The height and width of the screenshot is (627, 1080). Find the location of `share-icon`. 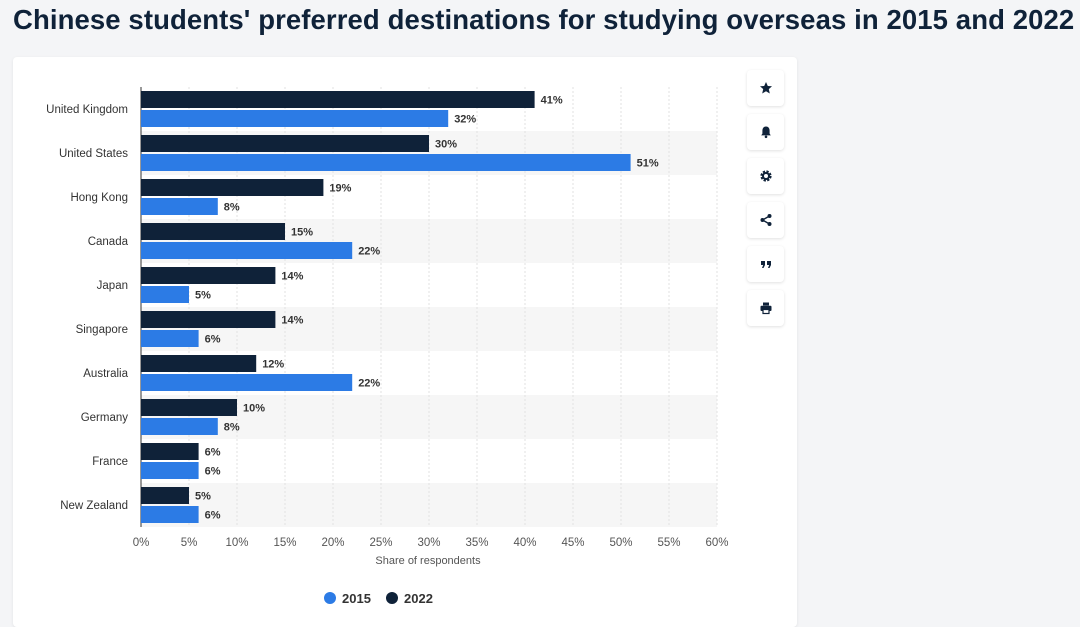

share-icon is located at coordinates (765, 220).